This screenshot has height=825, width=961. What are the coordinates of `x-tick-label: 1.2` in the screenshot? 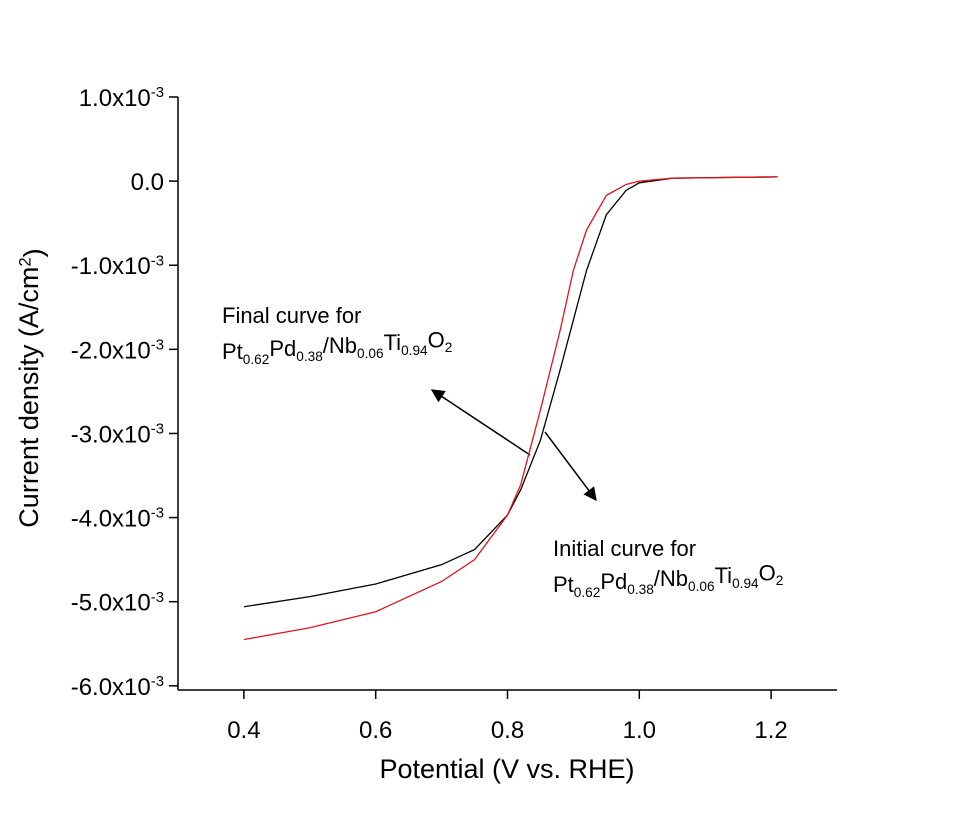 It's located at (770, 730).